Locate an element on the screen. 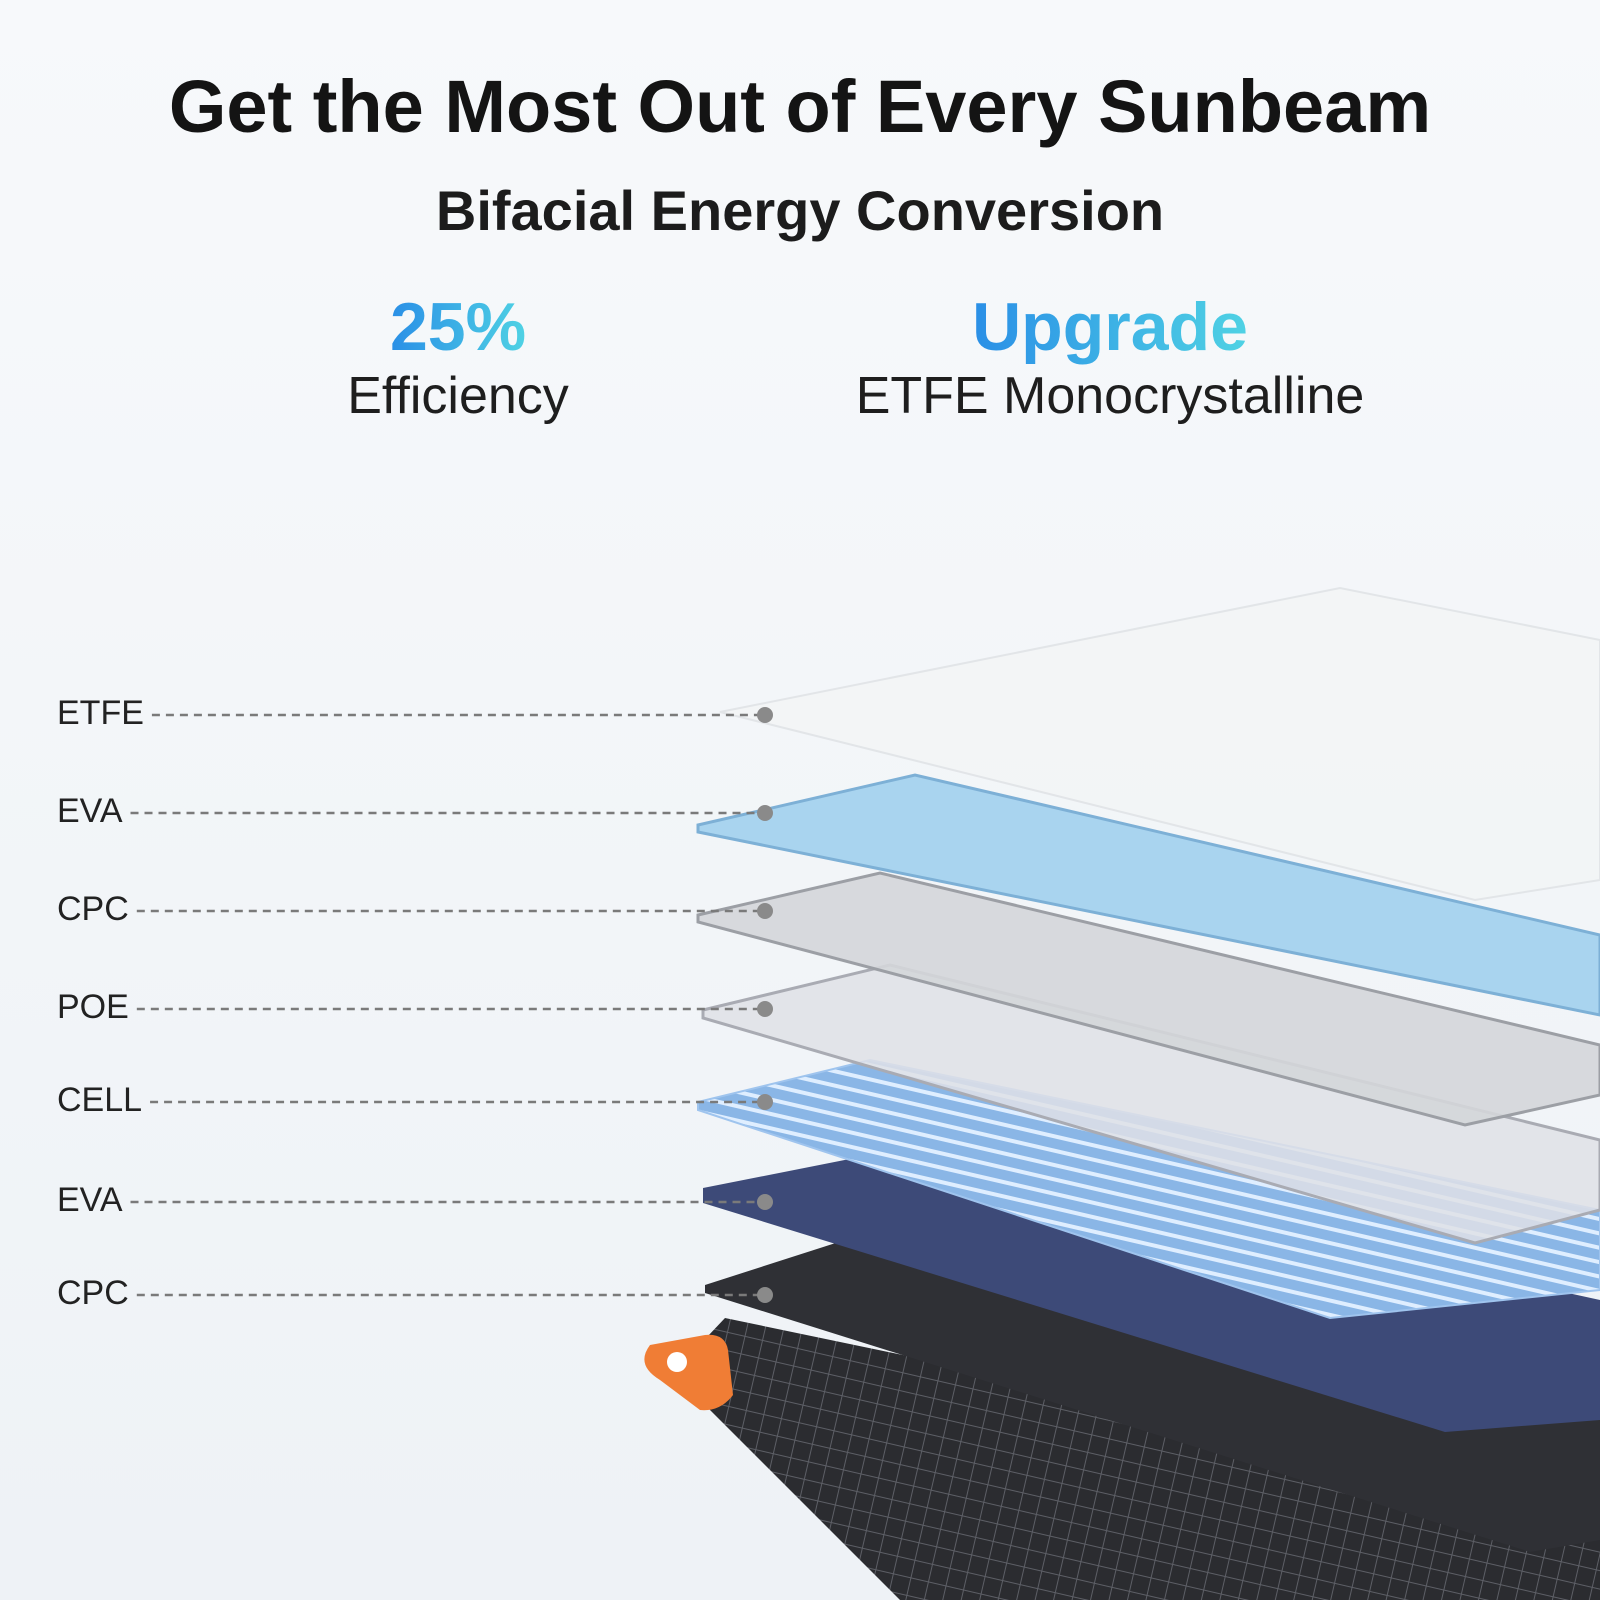 The height and width of the screenshot is (1600, 1600). feature-label: ETFE Monocrystalline is located at coordinates (1110, 396).